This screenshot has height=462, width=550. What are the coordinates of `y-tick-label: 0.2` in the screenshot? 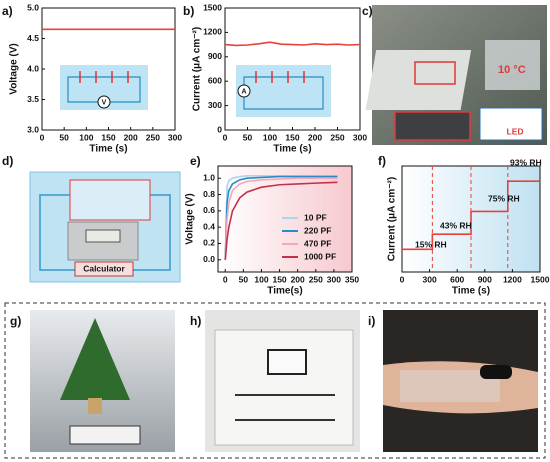 It's located at (209, 243).